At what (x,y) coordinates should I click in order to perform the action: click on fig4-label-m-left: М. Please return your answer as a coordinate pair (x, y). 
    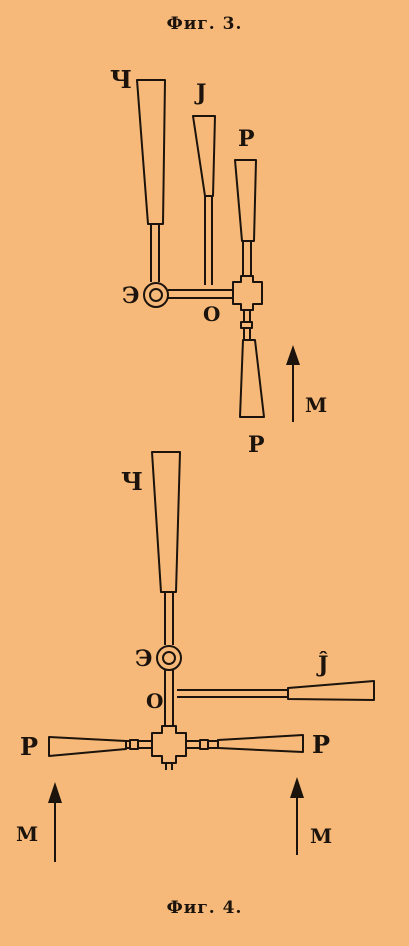
    Looking at the image, I should click on (27, 834).